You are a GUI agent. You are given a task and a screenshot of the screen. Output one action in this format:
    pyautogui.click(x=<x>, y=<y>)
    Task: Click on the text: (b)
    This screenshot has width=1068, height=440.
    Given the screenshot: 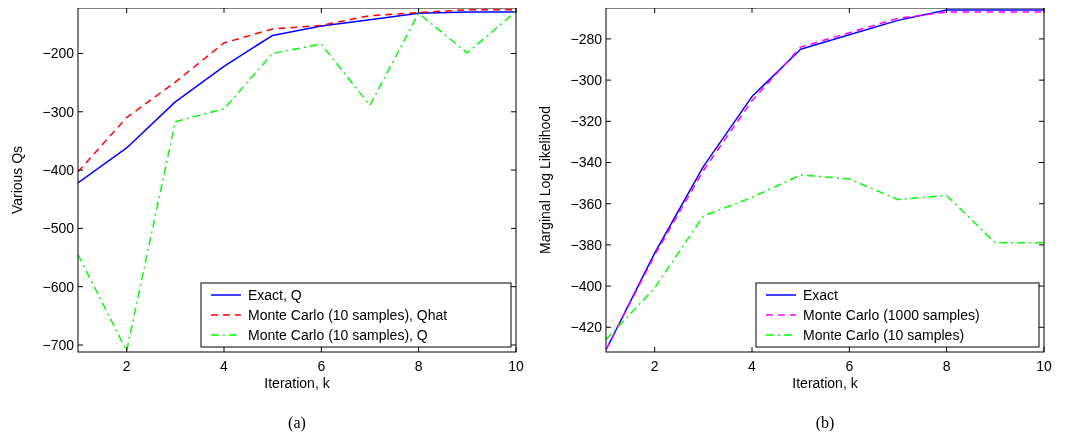 What is the action you would take?
    pyautogui.click(x=825, y=423)
    